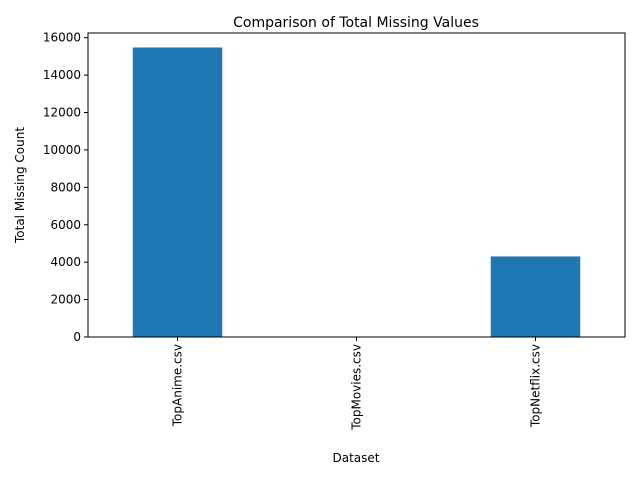  What do you see at coordinates (62, 38) in the screenshot?
I see `y-tick-label: 16000` at bounding box center [62, 38].